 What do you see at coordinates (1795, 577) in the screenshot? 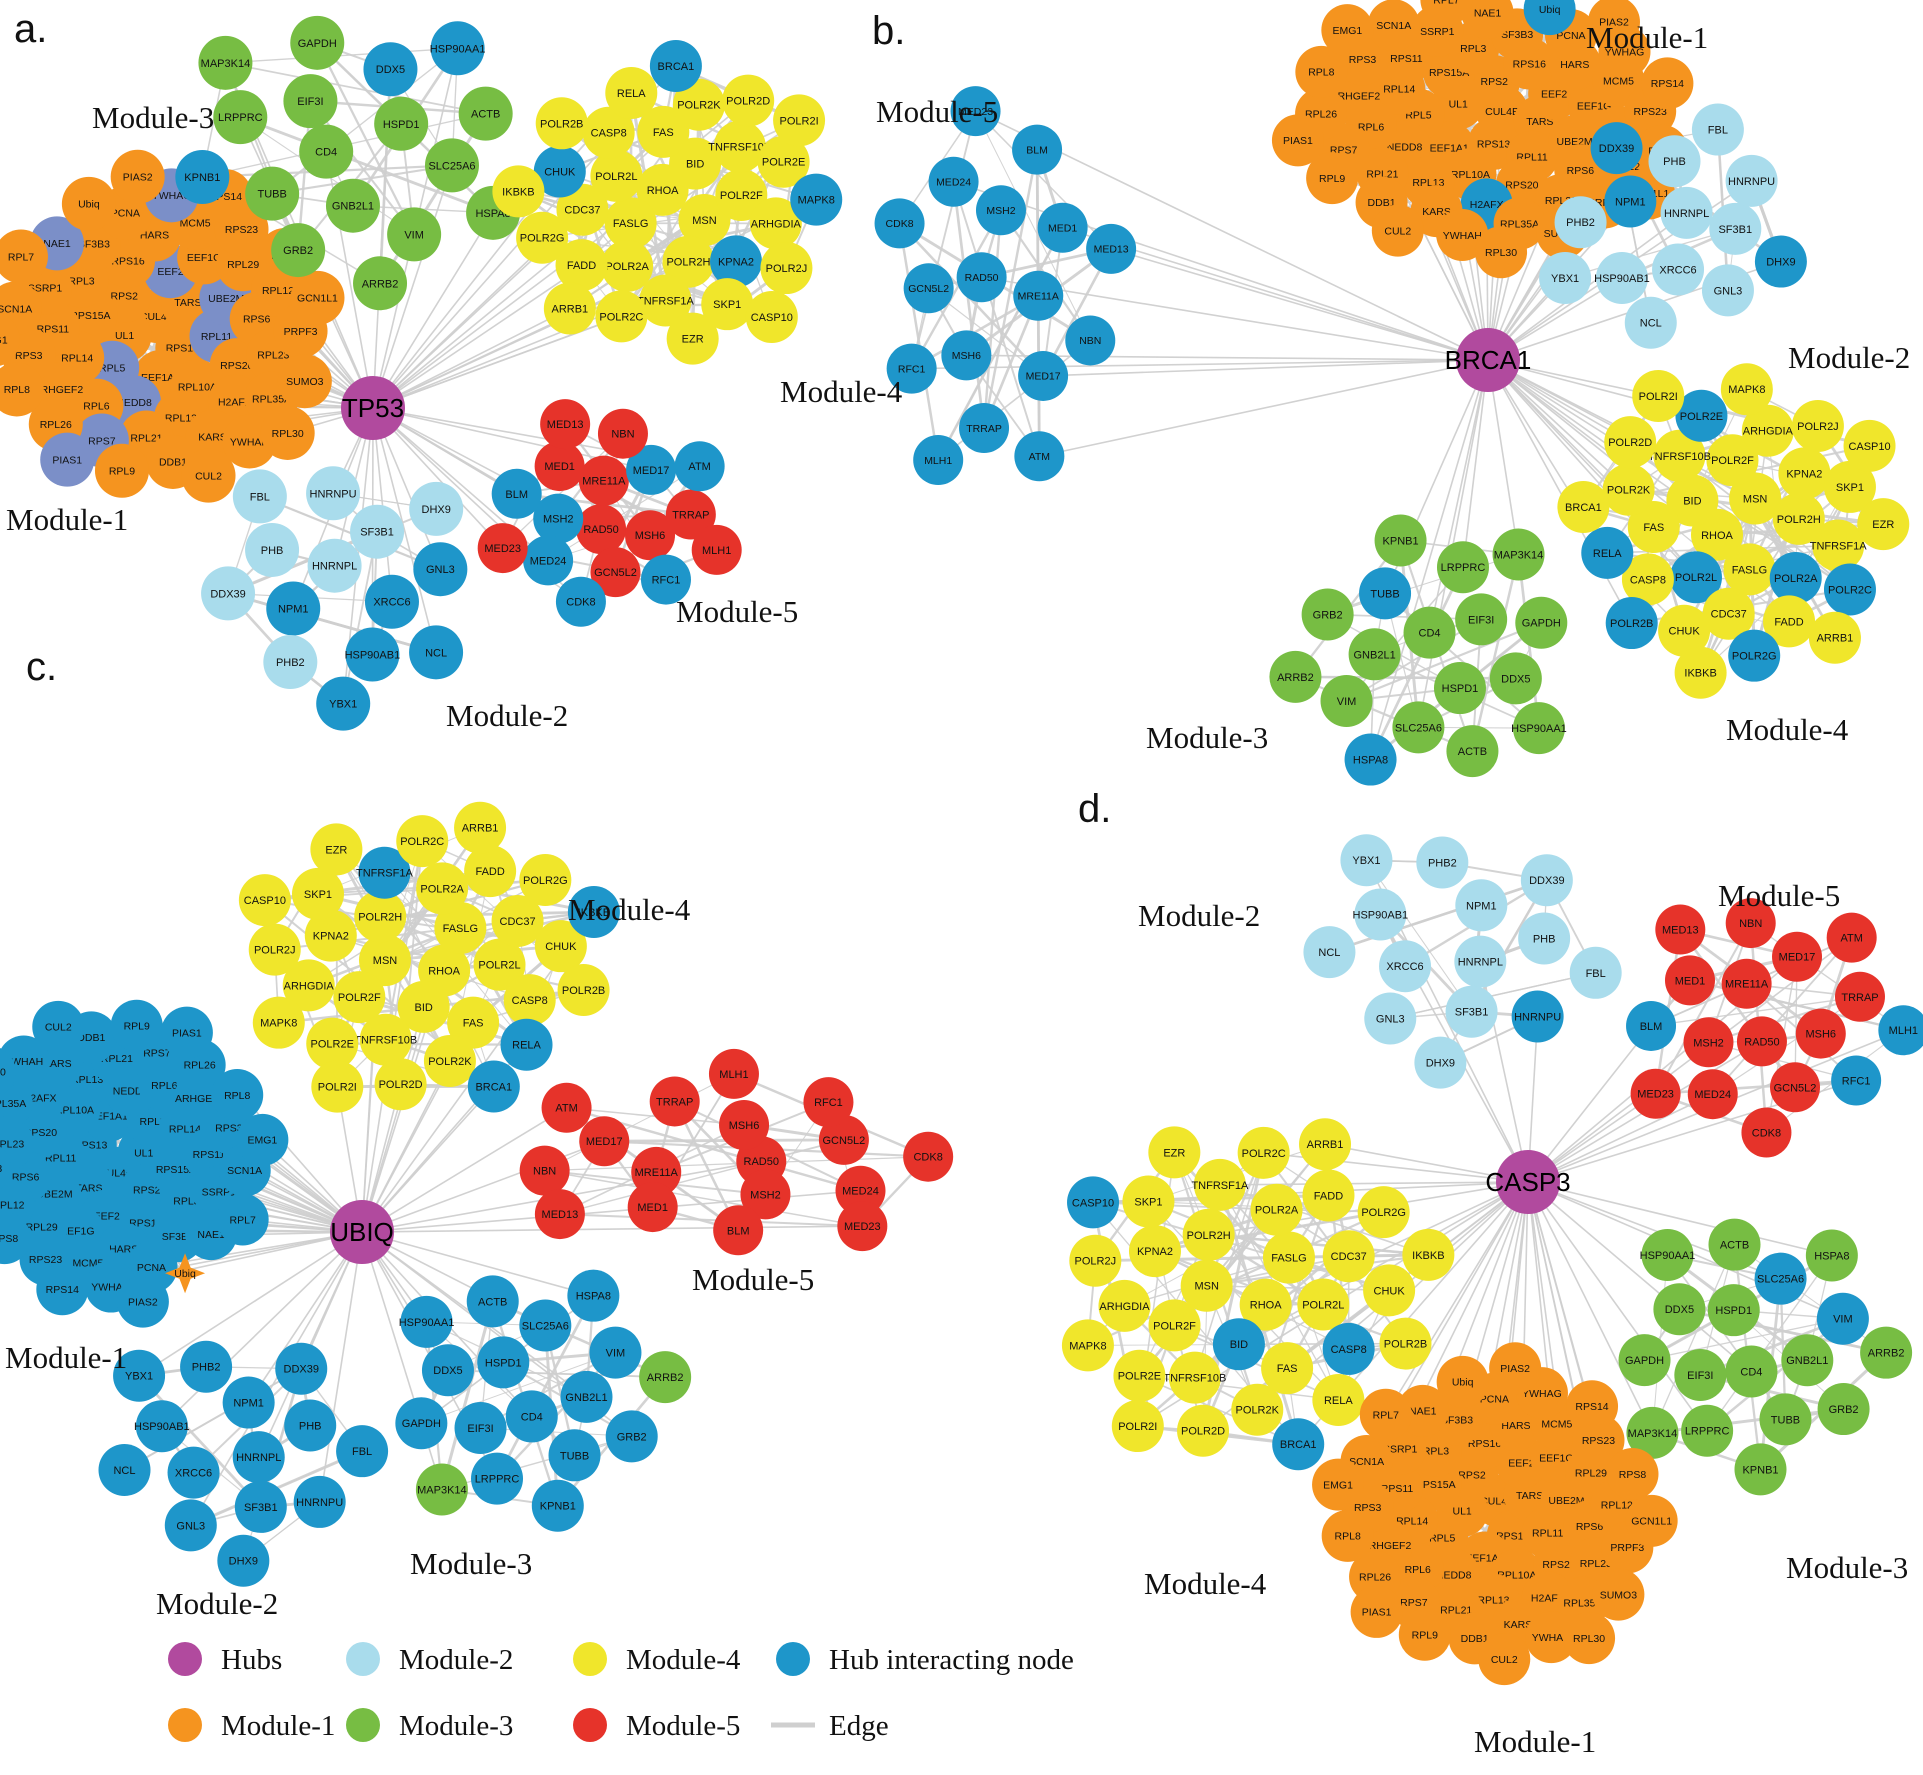
I see `node-POLR2A: POLR2A` at bounding box center [1795, 577].